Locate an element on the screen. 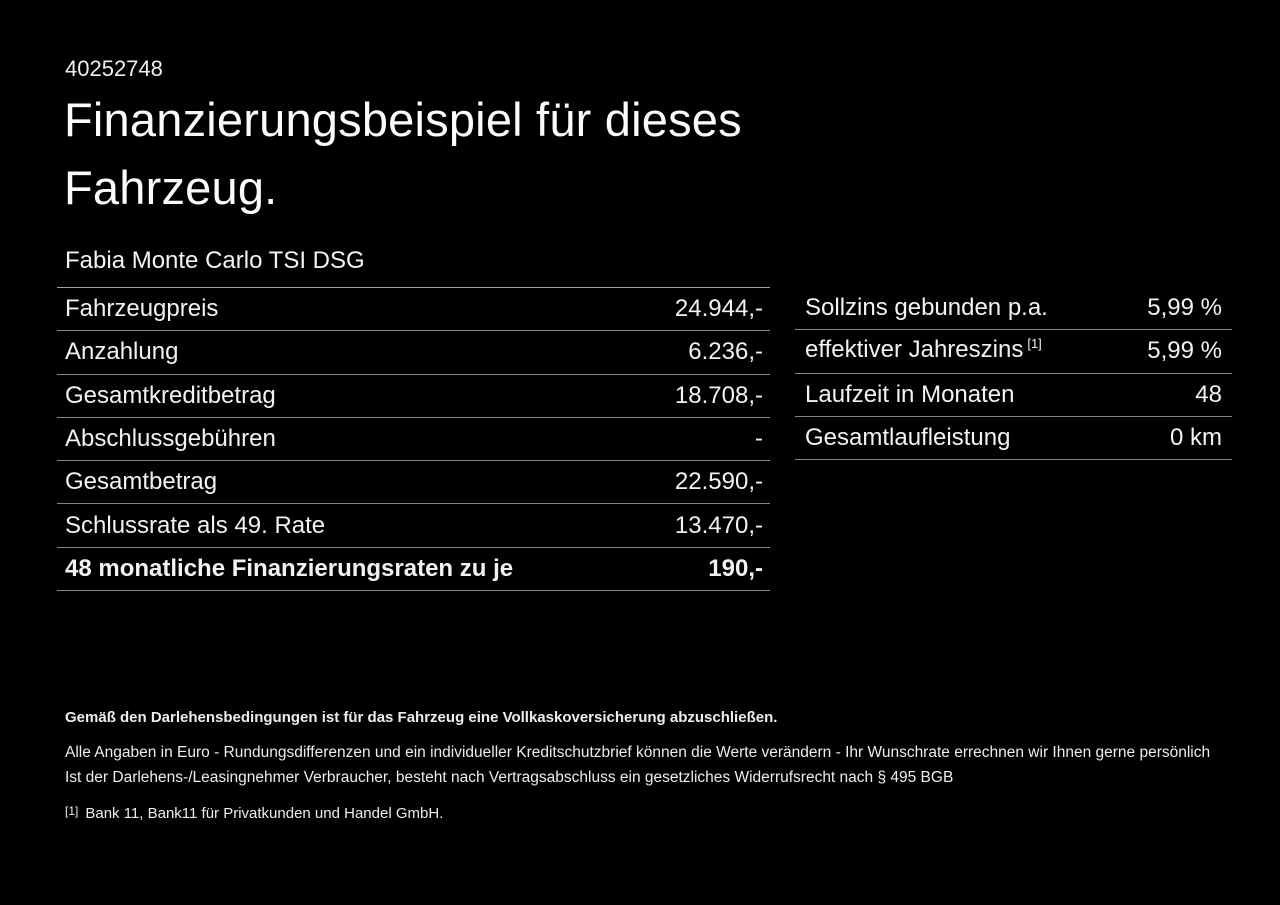 The width and height of the screenshot is (1280, 905). row-label: Laufzeit in Monaten is located at coordinates (910, 394).